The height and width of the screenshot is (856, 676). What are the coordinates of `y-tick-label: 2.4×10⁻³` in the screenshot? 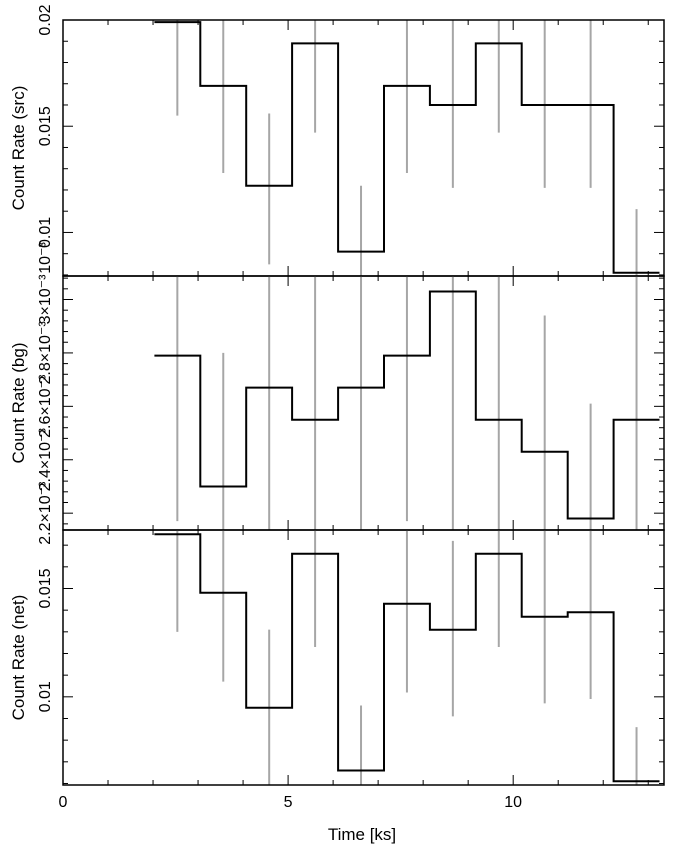 It's located at (45, 460).